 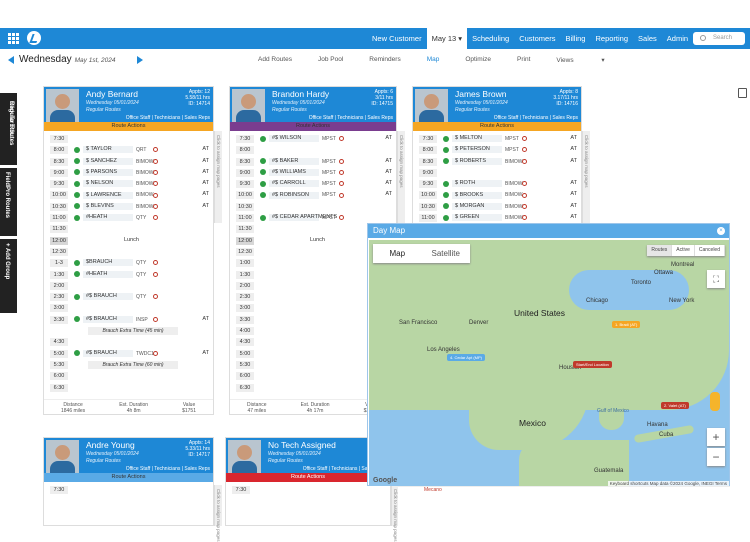 What do you see at coordinates (313, 262) in the screenshot?
I see `schedule-row: 1:00` at bounding box center [313, 262].